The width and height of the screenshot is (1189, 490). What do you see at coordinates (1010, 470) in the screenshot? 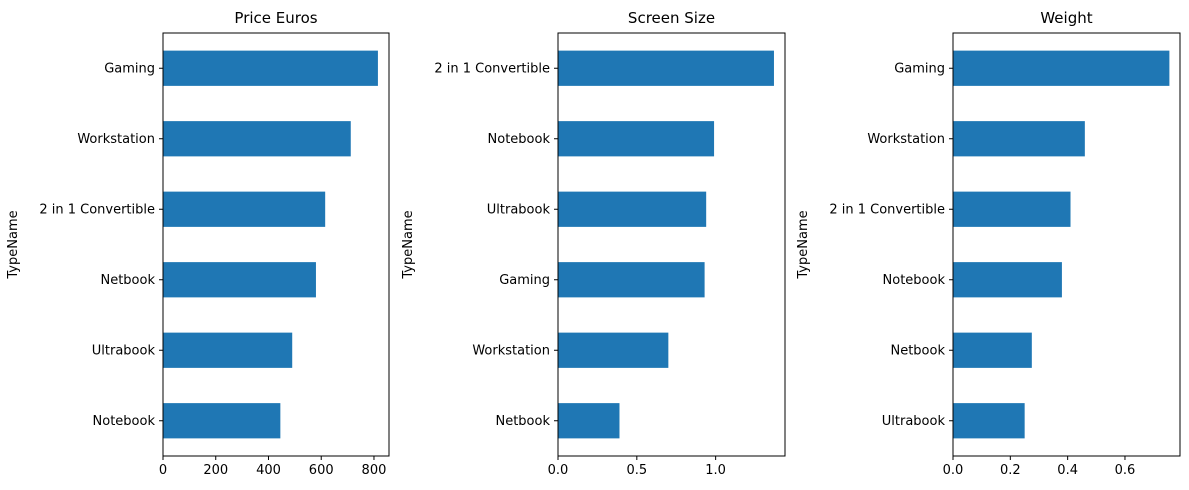
I see `x-tick-label: 0.2` at bounding box center [1010, 470].